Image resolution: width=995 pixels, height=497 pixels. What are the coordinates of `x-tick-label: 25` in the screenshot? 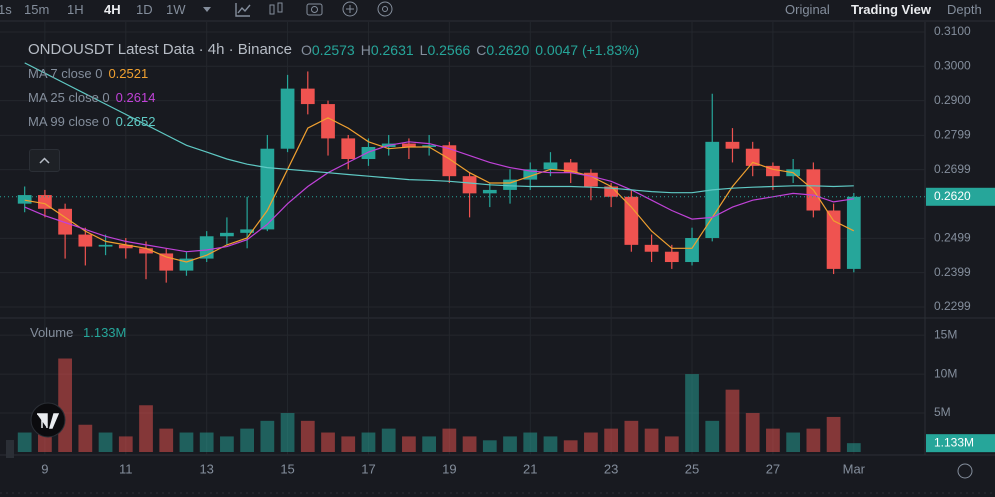 It's located at (692, 468).